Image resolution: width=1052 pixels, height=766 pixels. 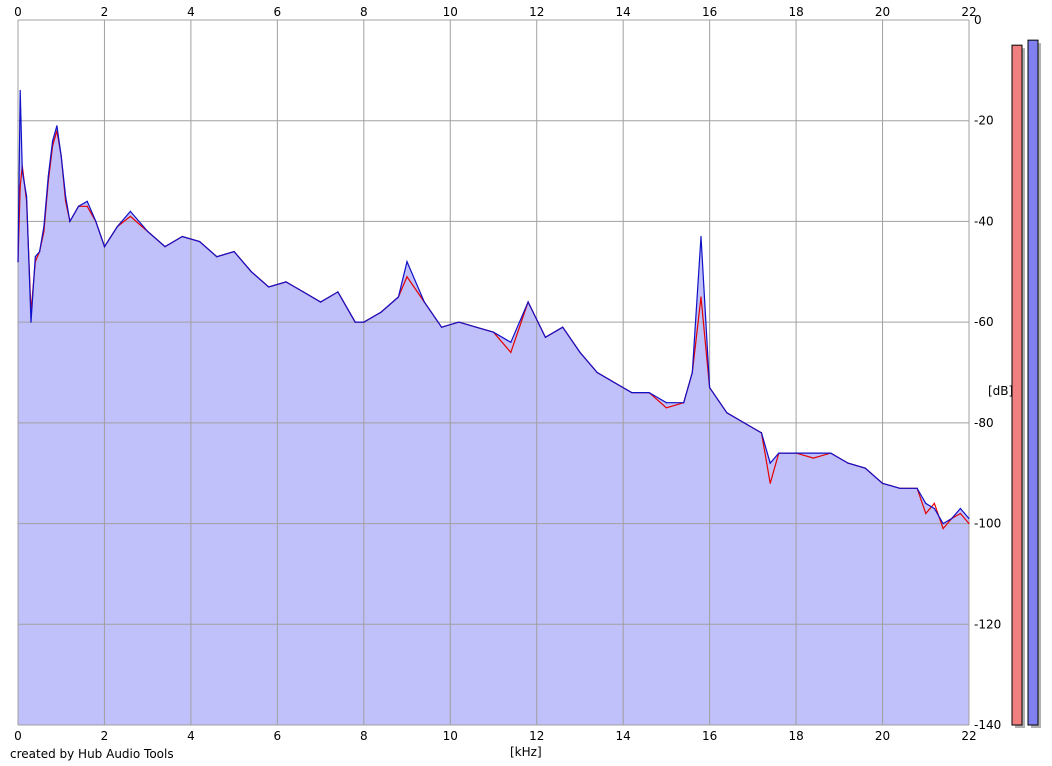 What do you see at coordinates (1017, 385) in the screenshot?
I see `level-meter-left` at bounding box center [1017, 385].